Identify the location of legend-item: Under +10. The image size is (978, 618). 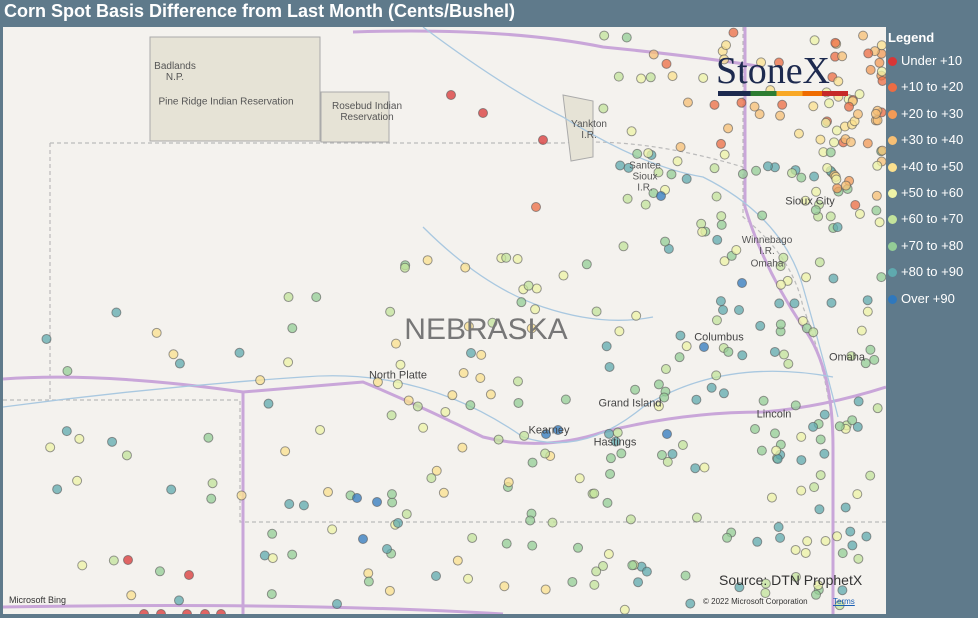
(925, 60).